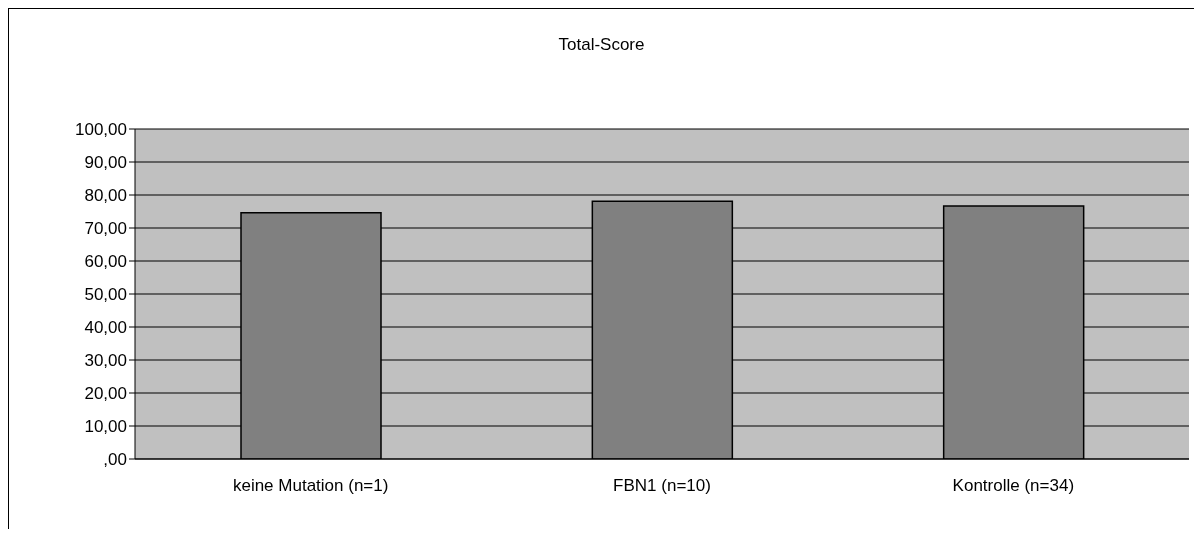 Image resolution: width=1203 pixels, height=538 pixels. What do you see at coordinates (662, 486) in the screenshot?
I see `x-tick-label: FBN1 (n=10)` at bounding box center [662, 486].